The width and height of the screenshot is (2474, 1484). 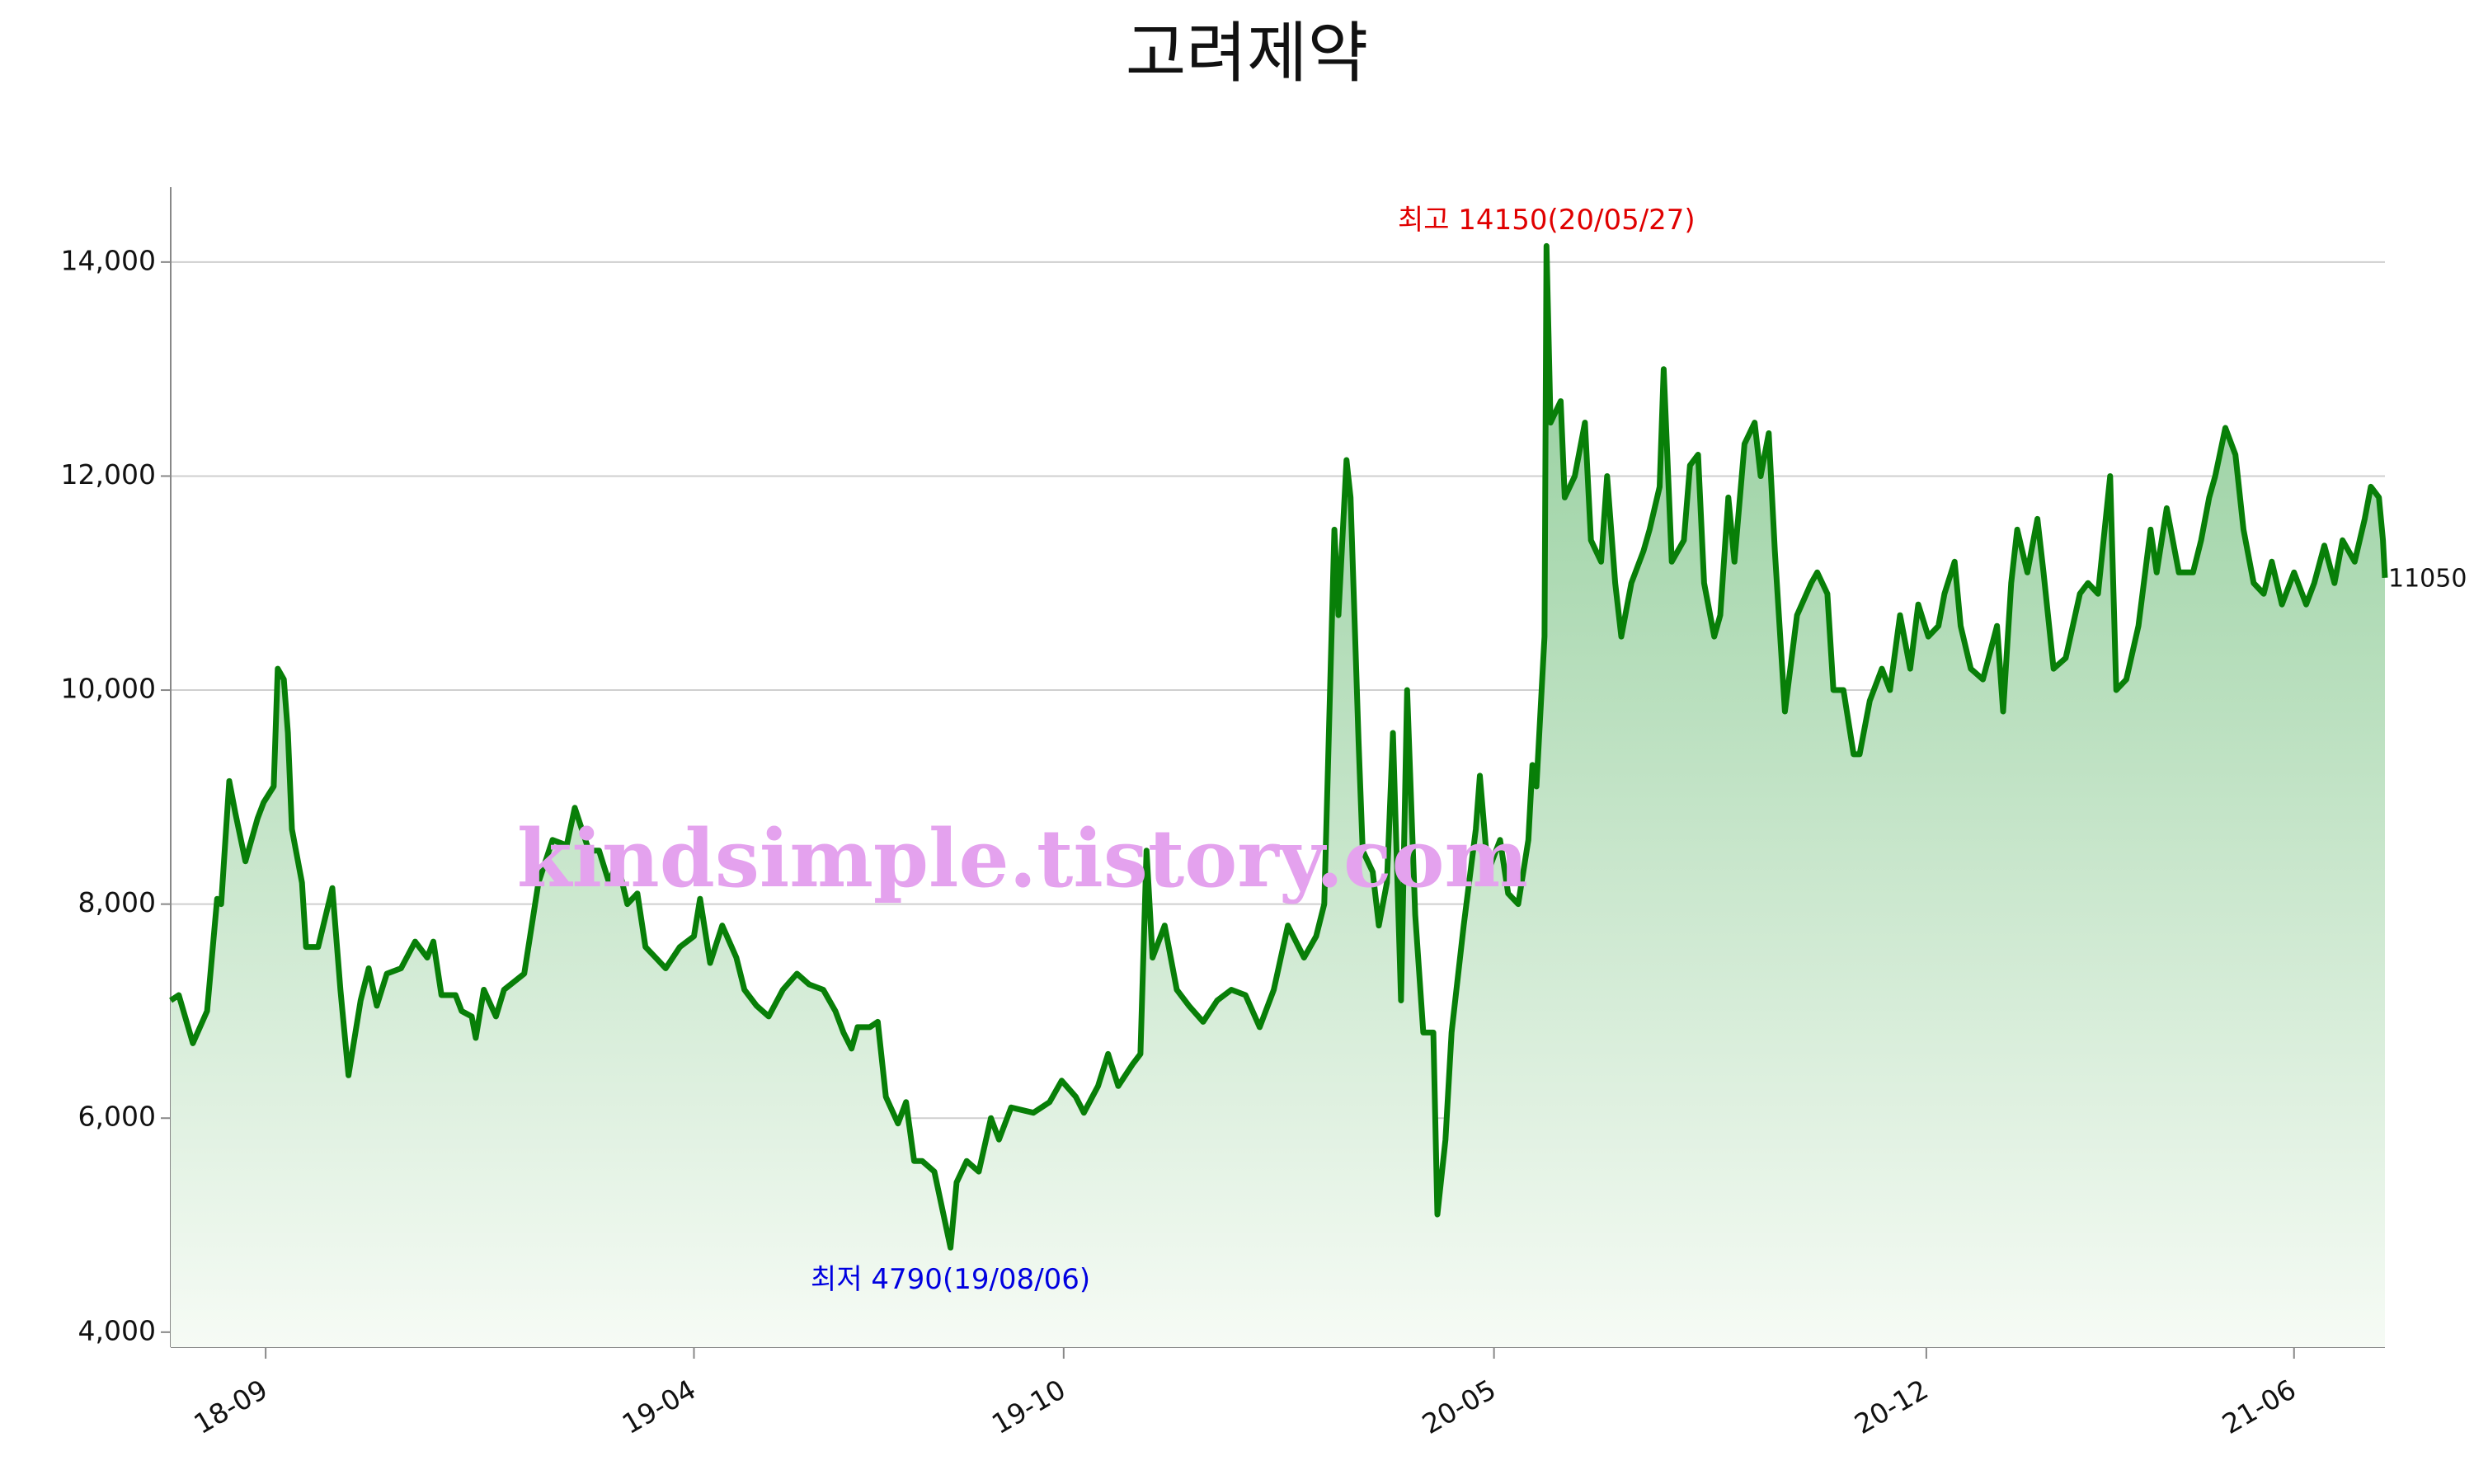 What do you see at coordinates (108, 260) in the screenshot?
I see `y-tick-label: 14,000` at bounding box center [108, 260].